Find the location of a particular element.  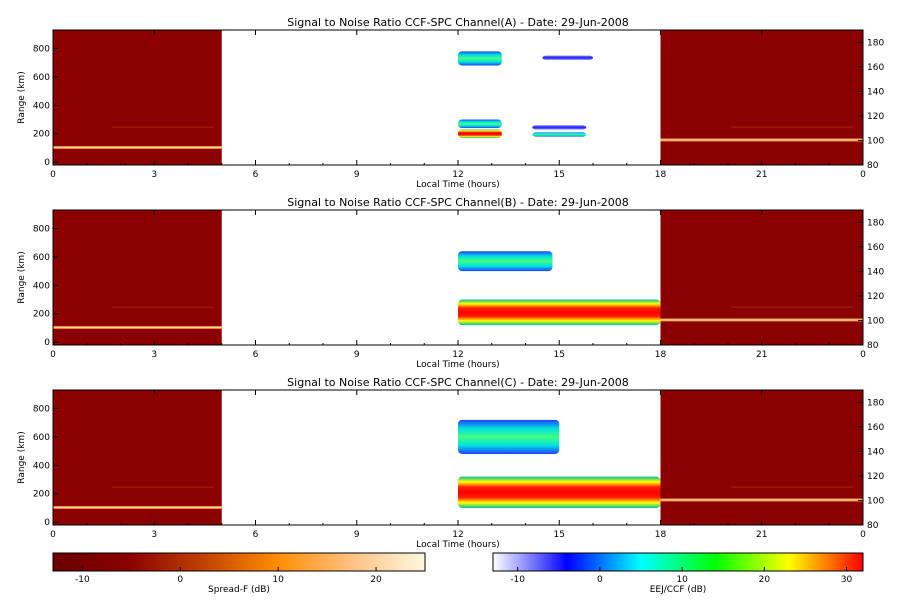

panel-0-yr-tick-label-4: 160 is located at coordinates (875, 68).